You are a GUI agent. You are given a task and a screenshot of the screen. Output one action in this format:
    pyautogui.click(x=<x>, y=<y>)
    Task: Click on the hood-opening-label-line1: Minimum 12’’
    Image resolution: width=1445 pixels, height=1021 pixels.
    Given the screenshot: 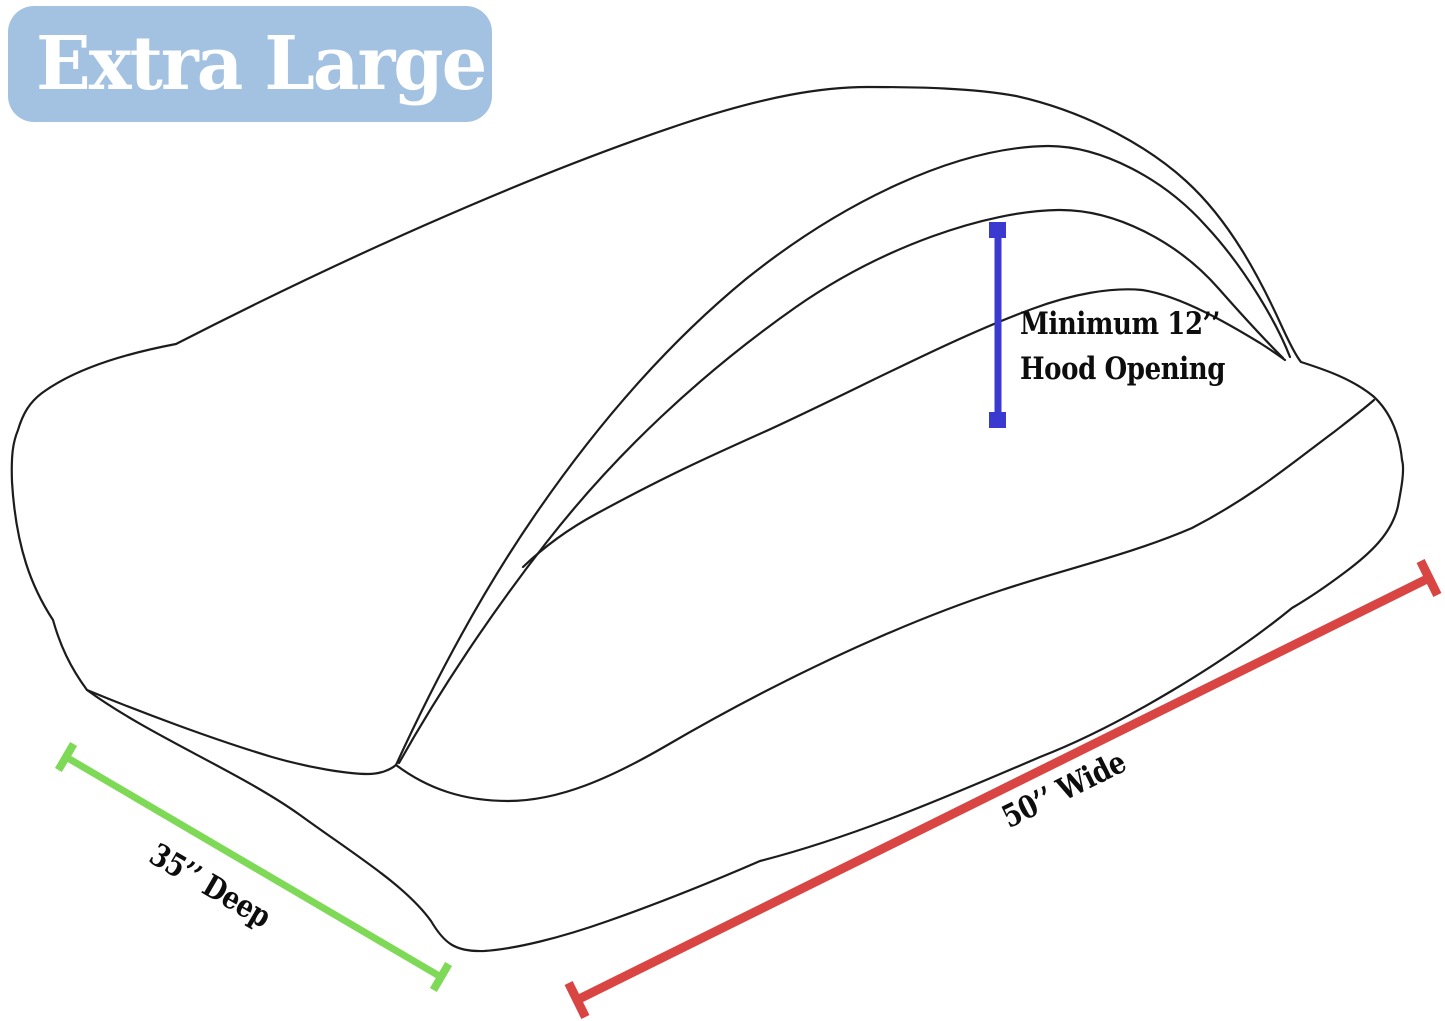 What is the action you would take?
    pyautogui.click(x=1120, y=324)
    